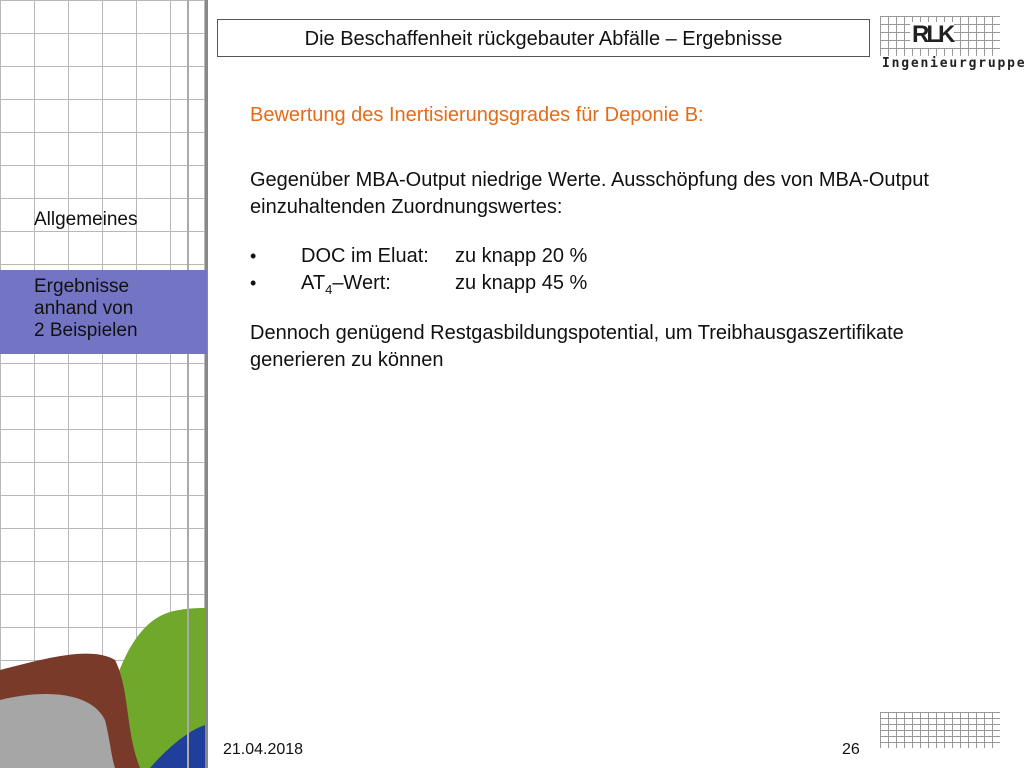  Describe the element at coordinates (521, 283) in the screenshot. I see `bullet-value: zu knapp 45 %` at that location.